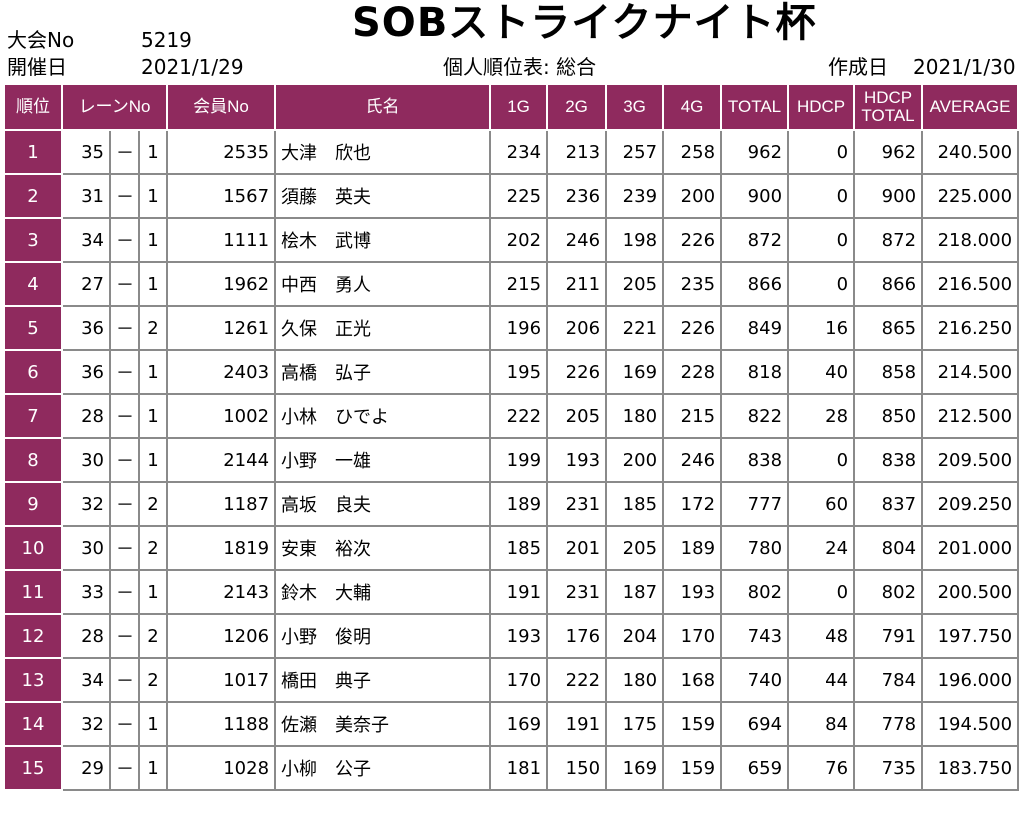 The image size is (1020, 837). What do you see at coordinates (221, 724) in the screenshot?
I see `member-no-cell: 1188` at bounding box center [221, 724].